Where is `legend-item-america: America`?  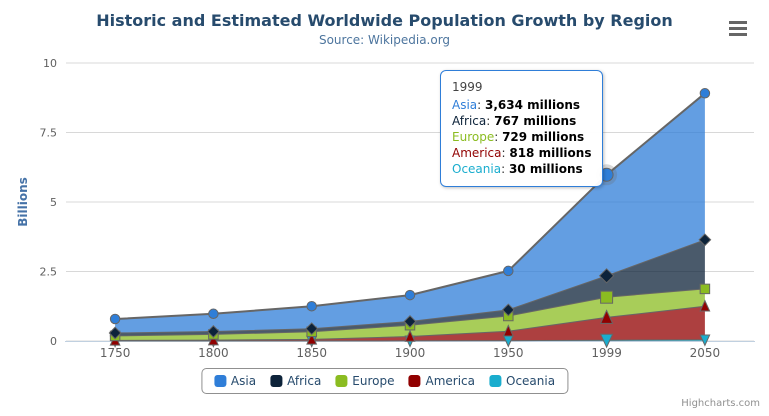 legend-item-america: America is located at coordinates (442, 381).